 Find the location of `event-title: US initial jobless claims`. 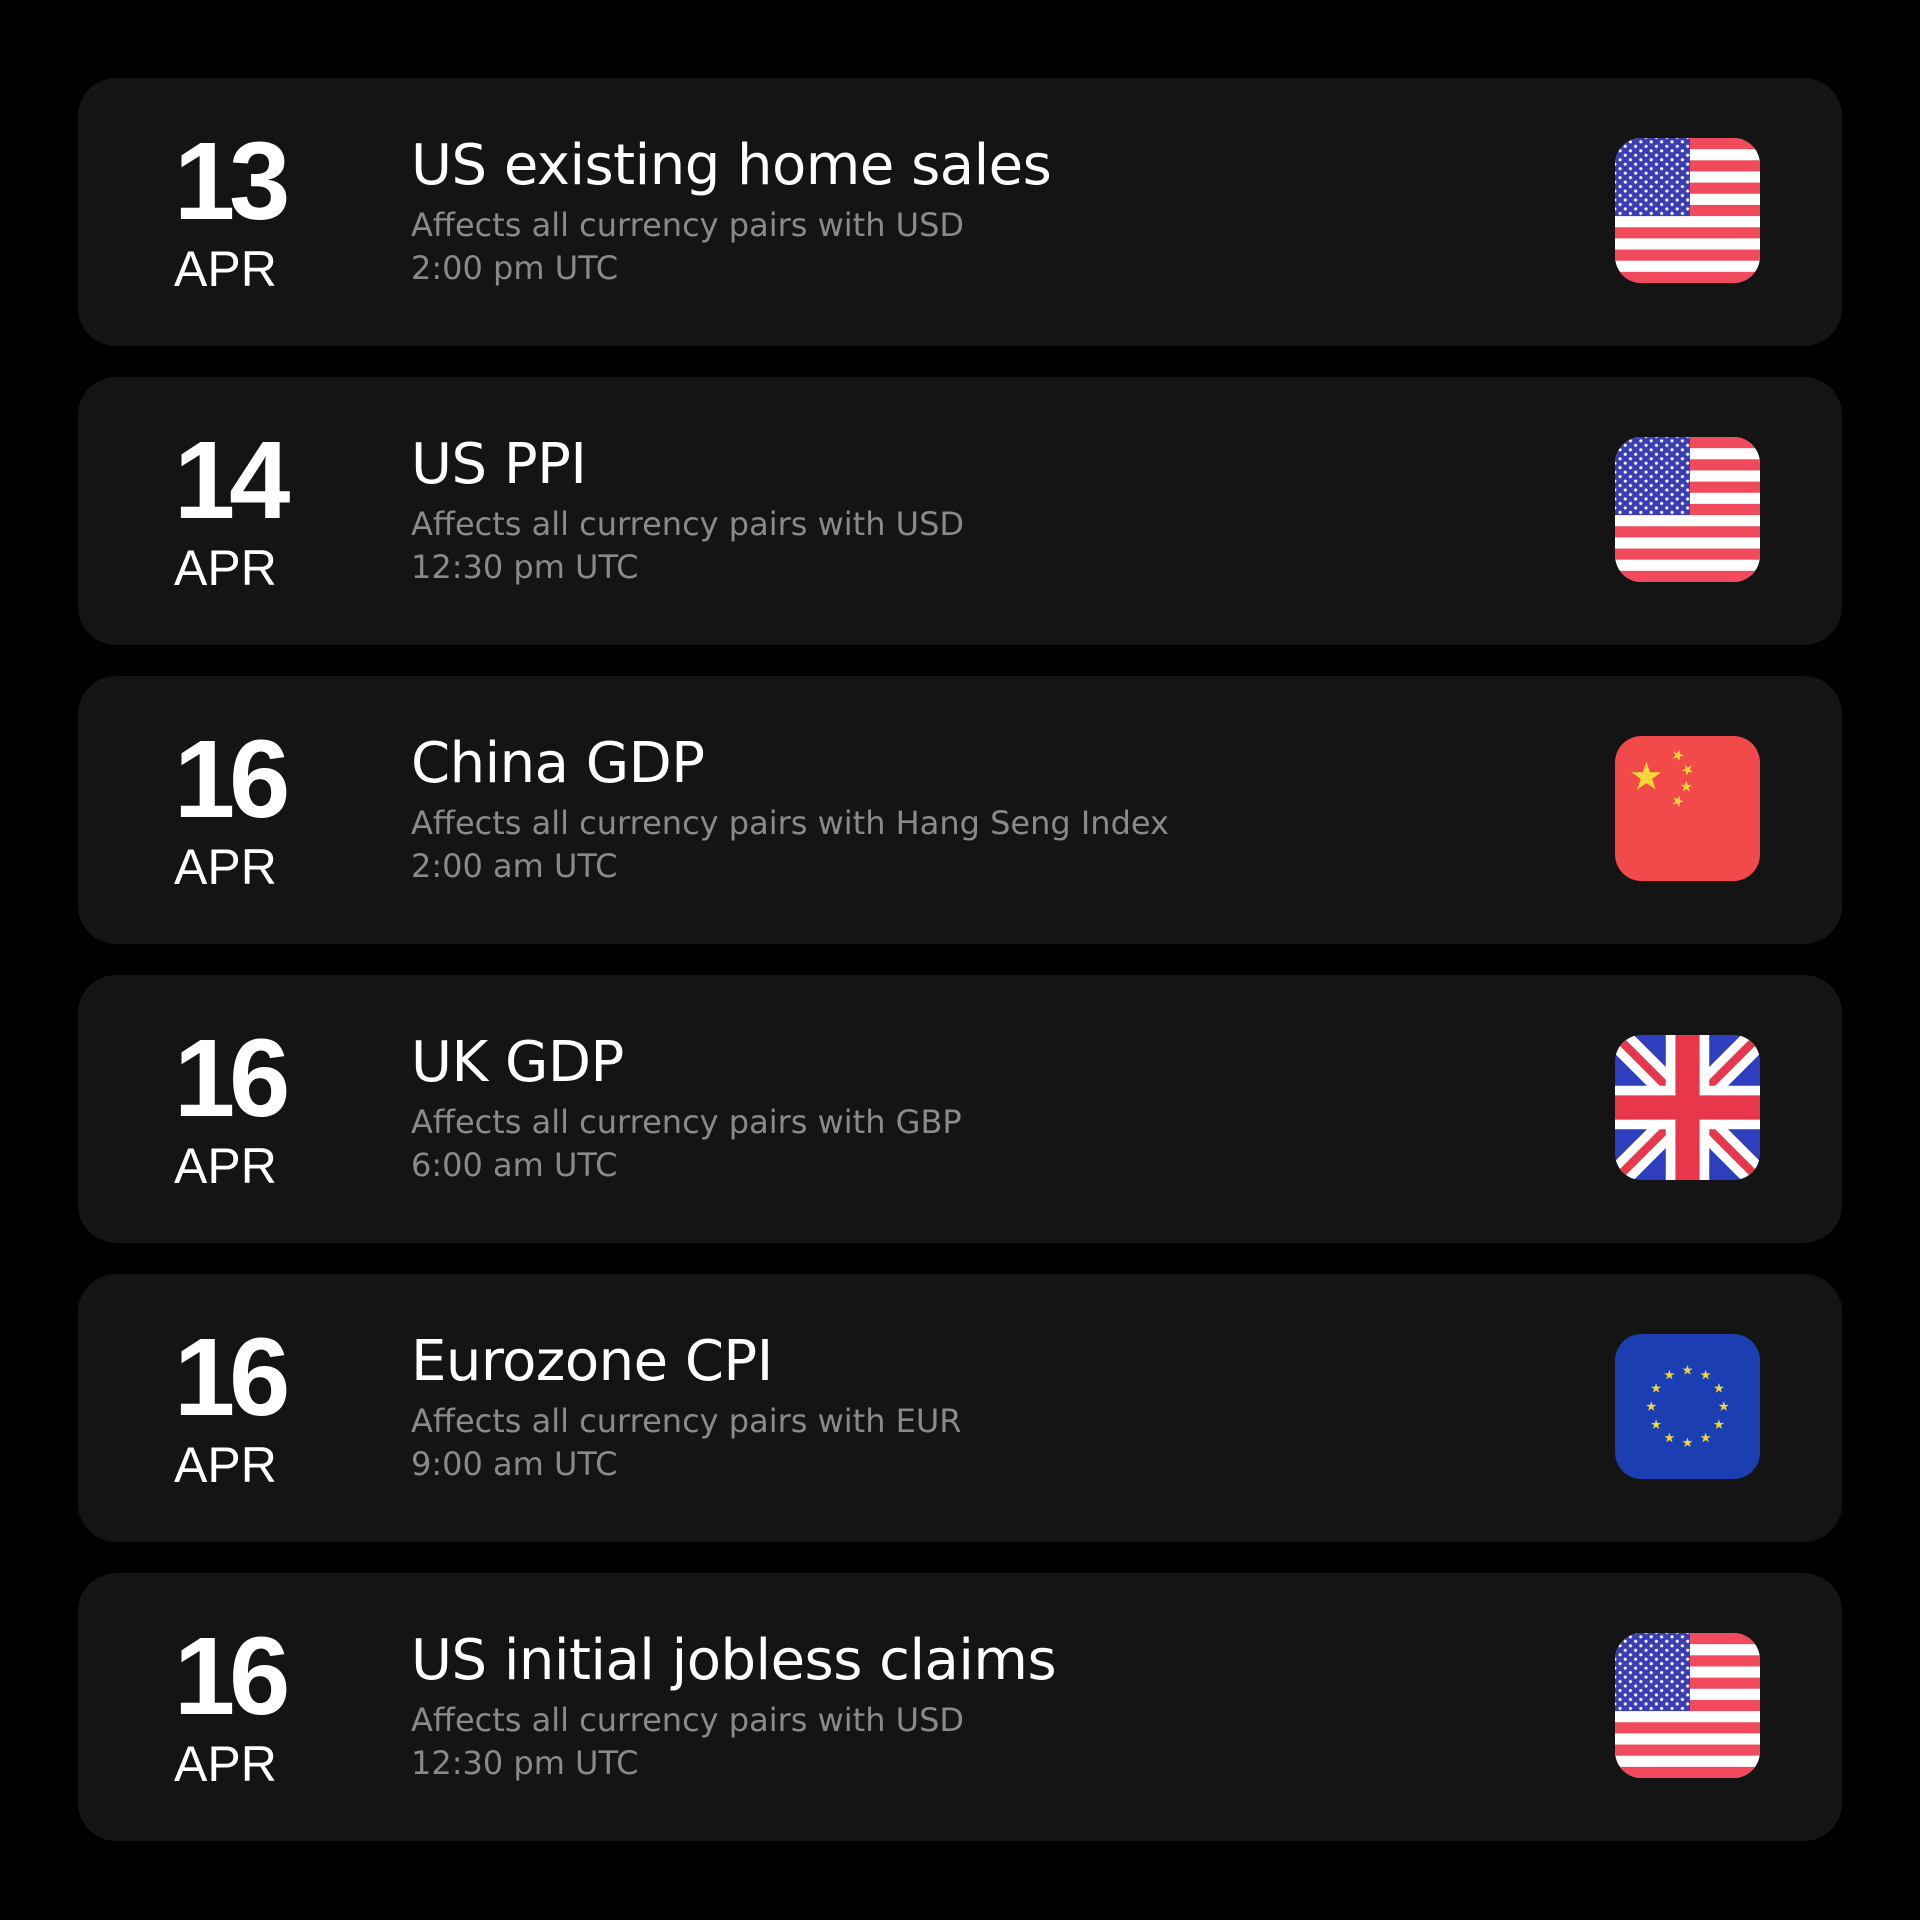

event-title: US initial jobless claims is located at coordinates (734, 1660).